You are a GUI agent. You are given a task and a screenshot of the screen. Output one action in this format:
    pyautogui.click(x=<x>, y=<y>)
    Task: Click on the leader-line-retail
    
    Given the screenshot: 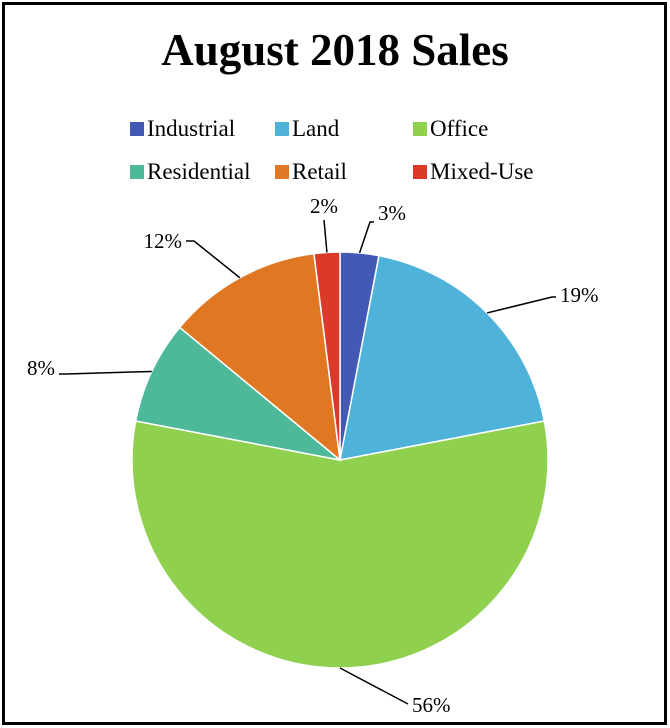 What is the action you would take?
    pyautogui.click(x=213, y=259)
    